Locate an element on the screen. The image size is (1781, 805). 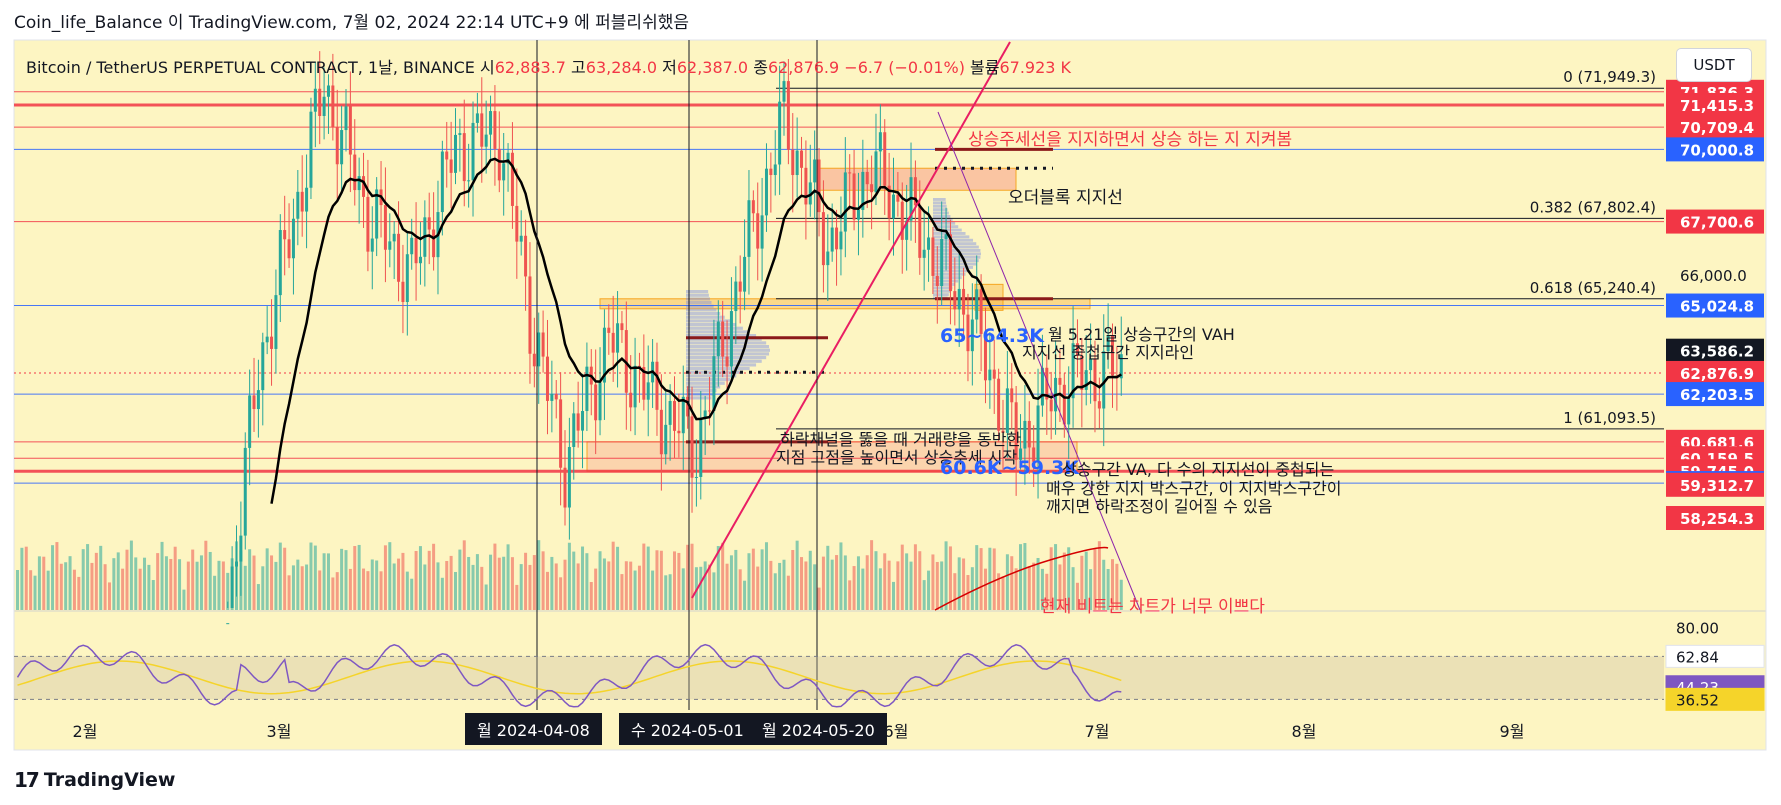
price-tag-text: 70,000.8 is located at coordinates (1717, 150).